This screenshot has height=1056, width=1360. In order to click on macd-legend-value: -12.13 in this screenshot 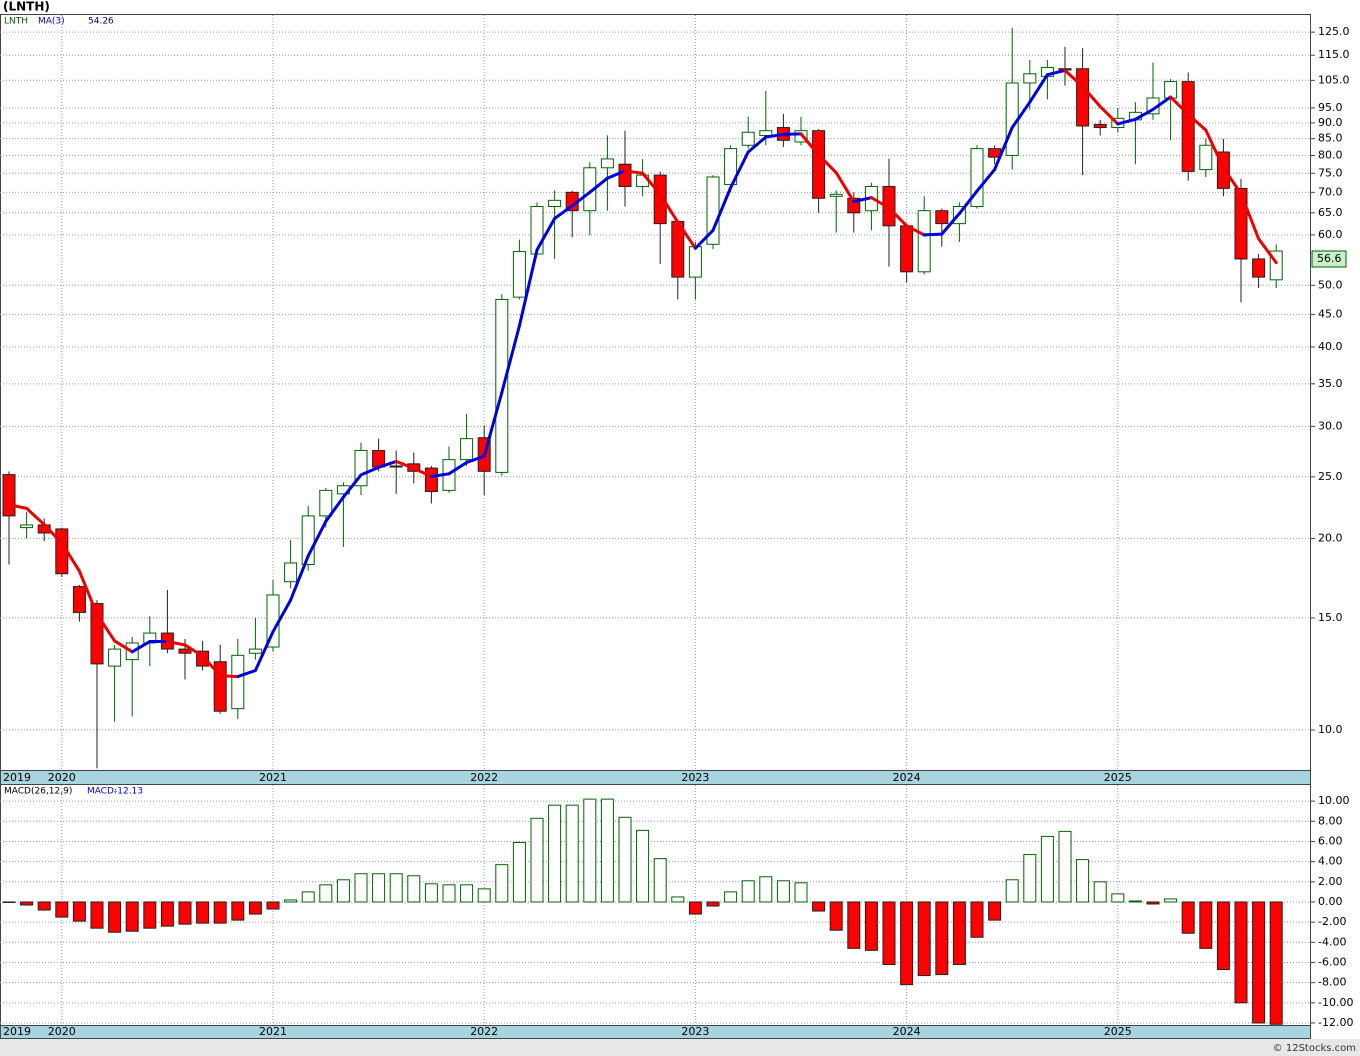, I will do `click(128, 792)`.